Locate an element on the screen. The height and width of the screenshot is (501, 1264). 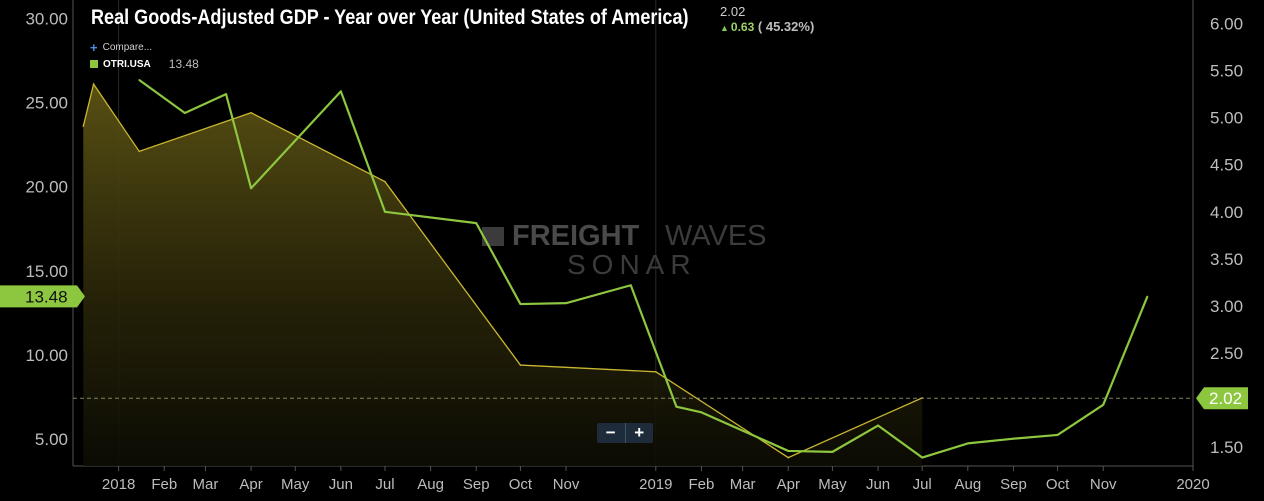
watermark-freight: FREIGHT is located at coordinates (576, 236).